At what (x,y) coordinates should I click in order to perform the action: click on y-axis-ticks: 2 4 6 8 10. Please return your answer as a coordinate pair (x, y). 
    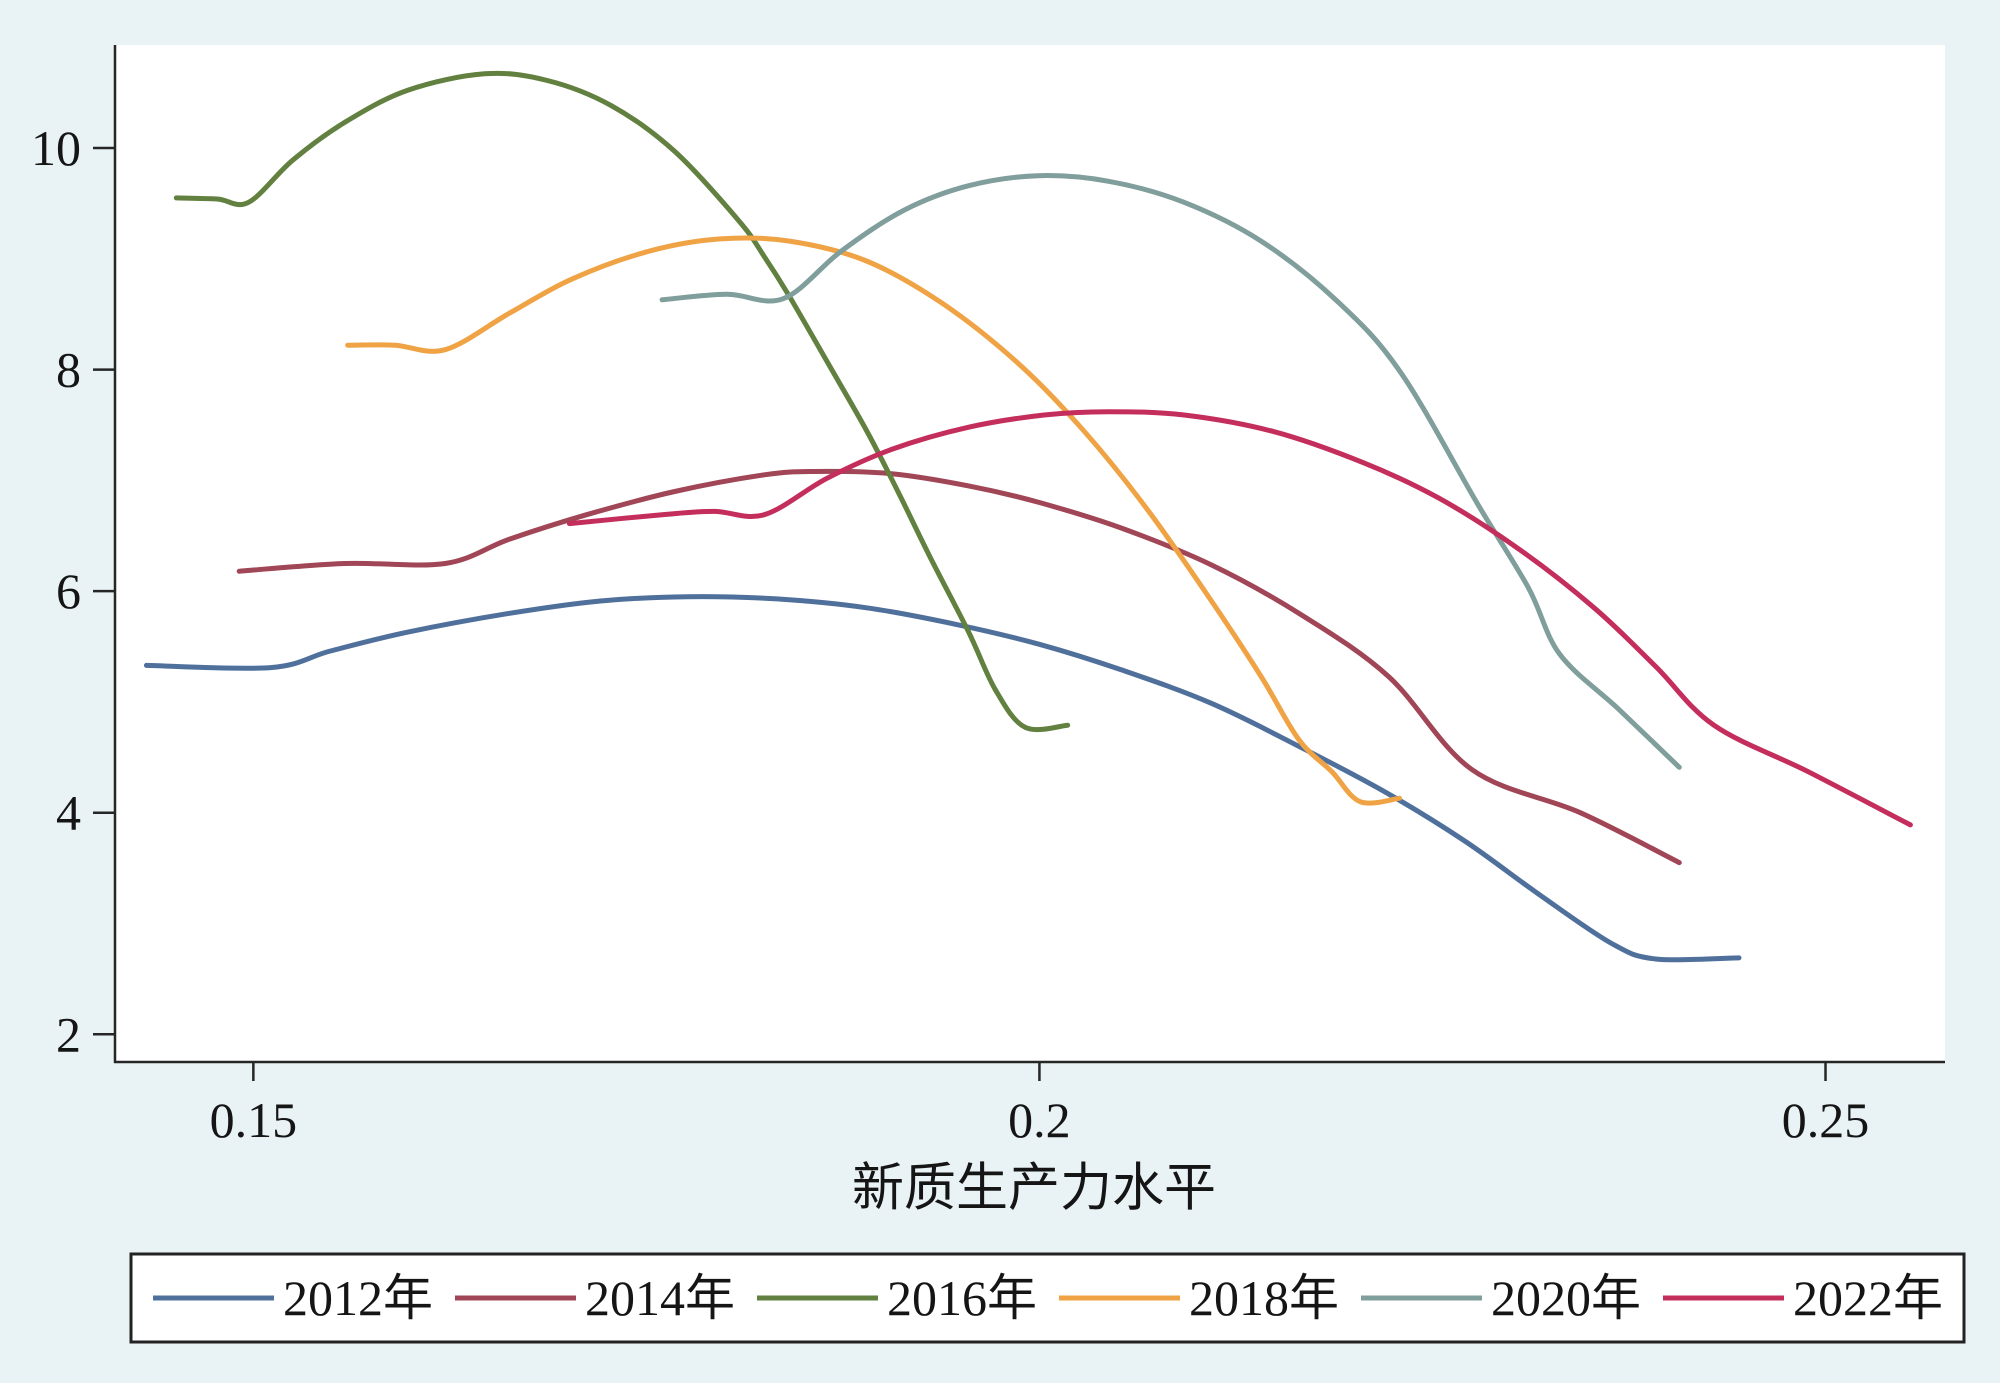
    Looking at the image, I should click on (73, 591).